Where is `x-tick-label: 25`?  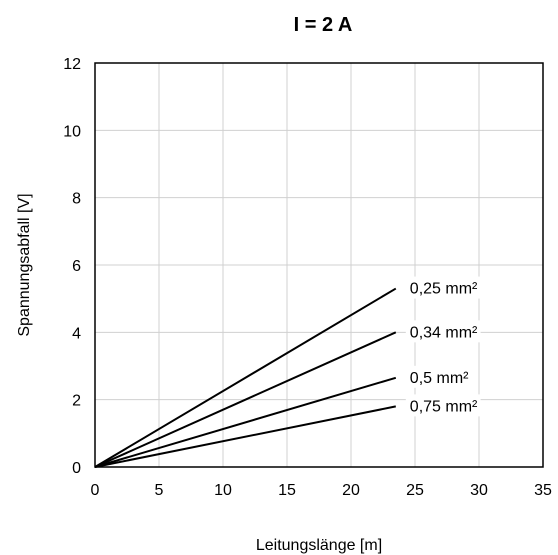
x-tick-label: 25 is located at coordinates (415, 490).